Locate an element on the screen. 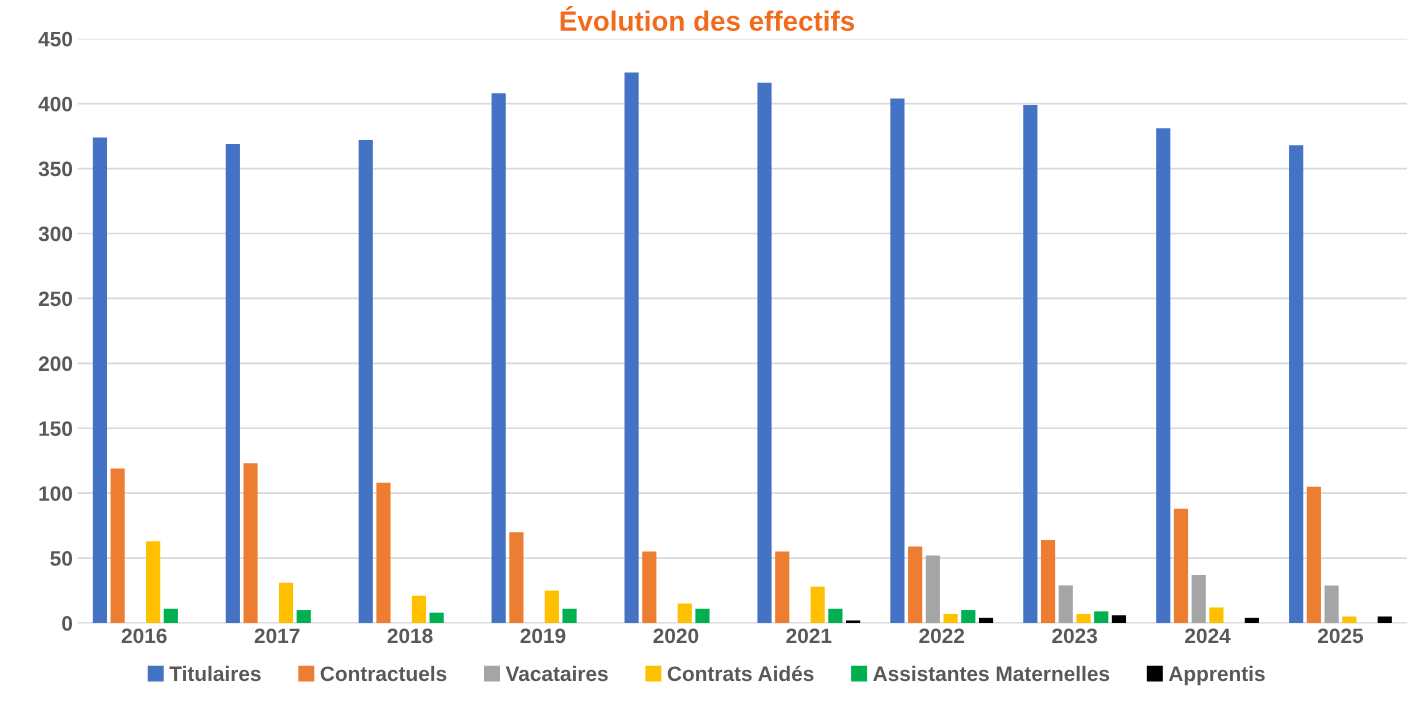 The image size is (1414, 704). x-tick-label: 2018 is located at coordinates (410, 636).